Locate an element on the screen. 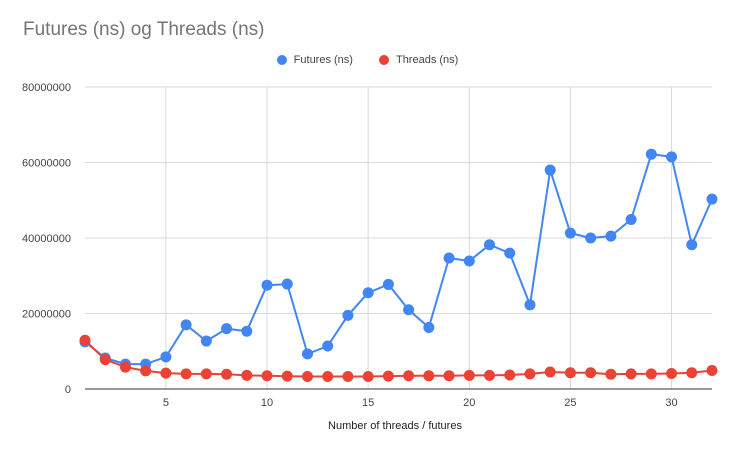 The height and width of the screenshot is (455, 735). x-tick-label: 10 is located at coordinates (267, 403).